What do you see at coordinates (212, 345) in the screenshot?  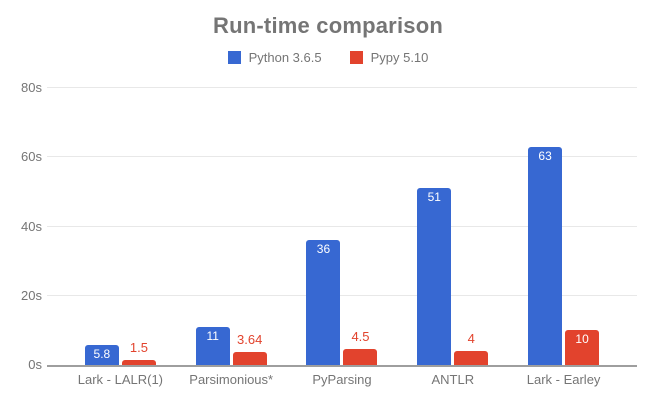 I see `bar-python-3-6-5-parsimonious: 11` at bounding box center [212, 345].